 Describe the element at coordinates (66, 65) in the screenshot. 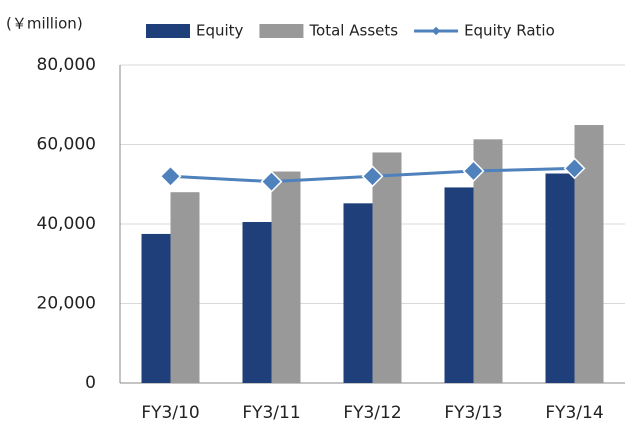

I see `y-tick-label: 80,000` at that location.